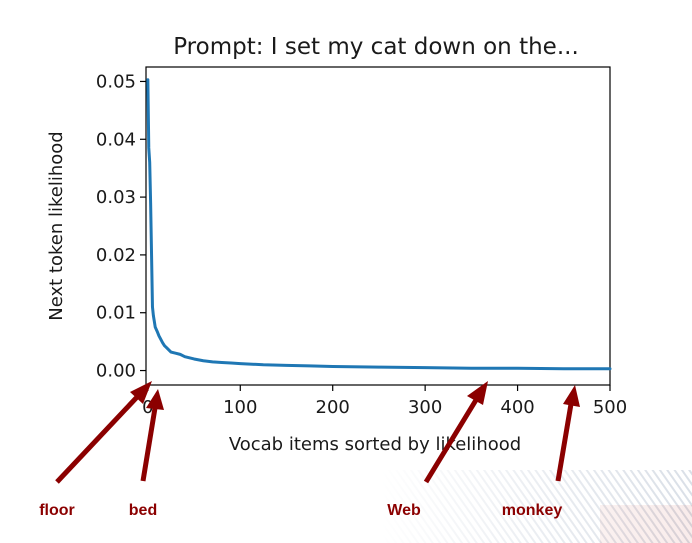  Describe the element at coordinates (57, 510) in the screenshot. I see `annotation-label-floor: floor` at that location.